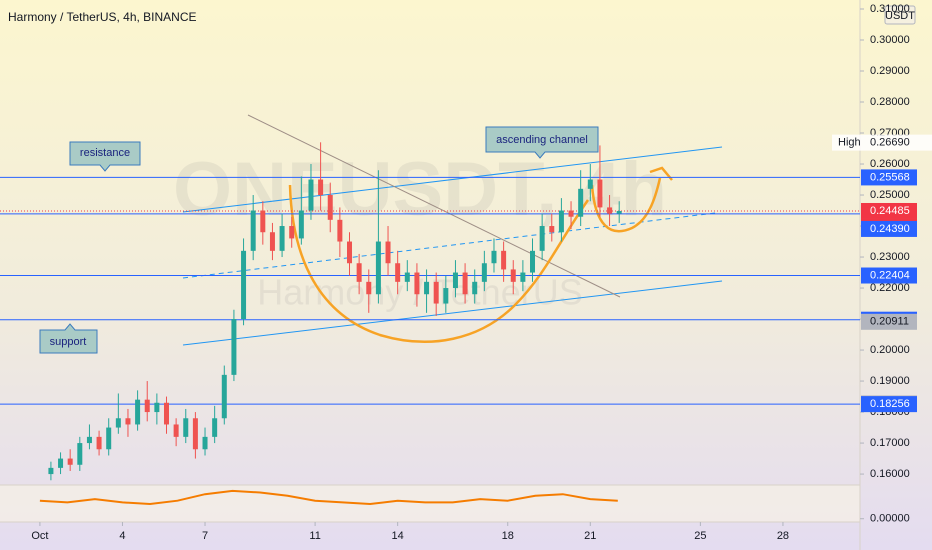 Image resolution: width=932 pixels, height=550 pixels. Describe the element at coordinates (439, 263) in the screenshot. I see `cup-curve` at that location.